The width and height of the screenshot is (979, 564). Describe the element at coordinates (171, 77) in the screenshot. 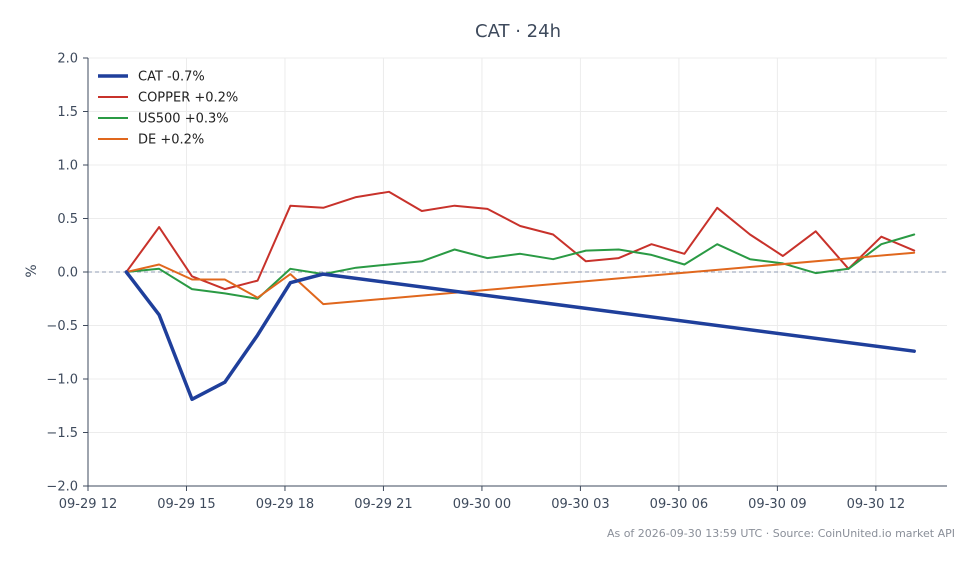

I see `legend-label-0: CAT -0.7%` at that location.